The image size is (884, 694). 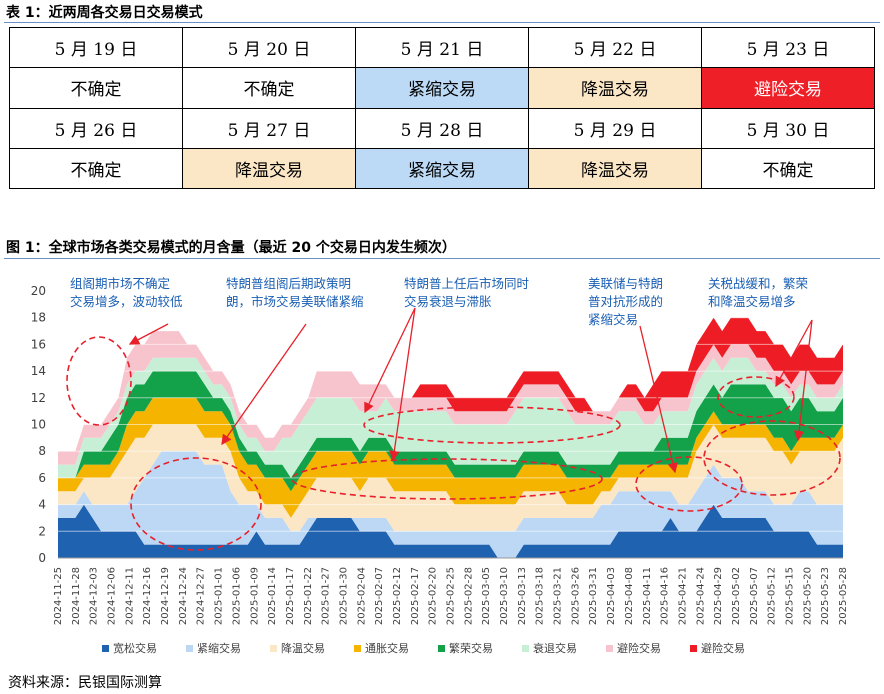 I want to click on x-tick-label: 2025-03-18, so click(x=540, y=596).